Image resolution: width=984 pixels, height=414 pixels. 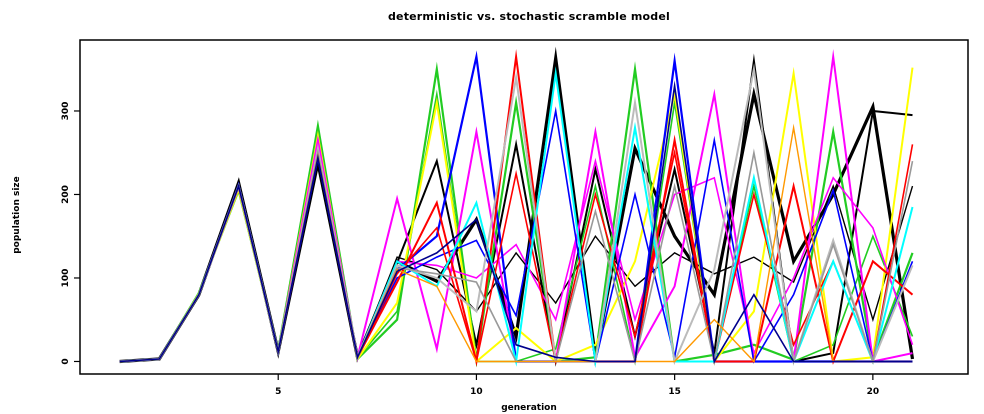 I want to click on y-tick-label: 200, so click(x=66, y=194).